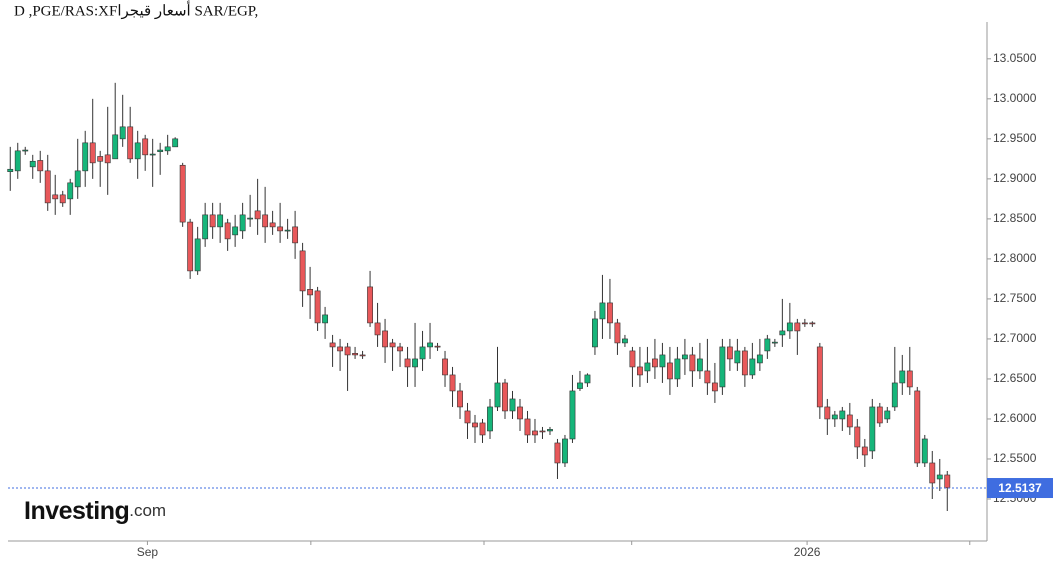  I want to click on y-tick-label: 12.8000, so click(1015, 258).